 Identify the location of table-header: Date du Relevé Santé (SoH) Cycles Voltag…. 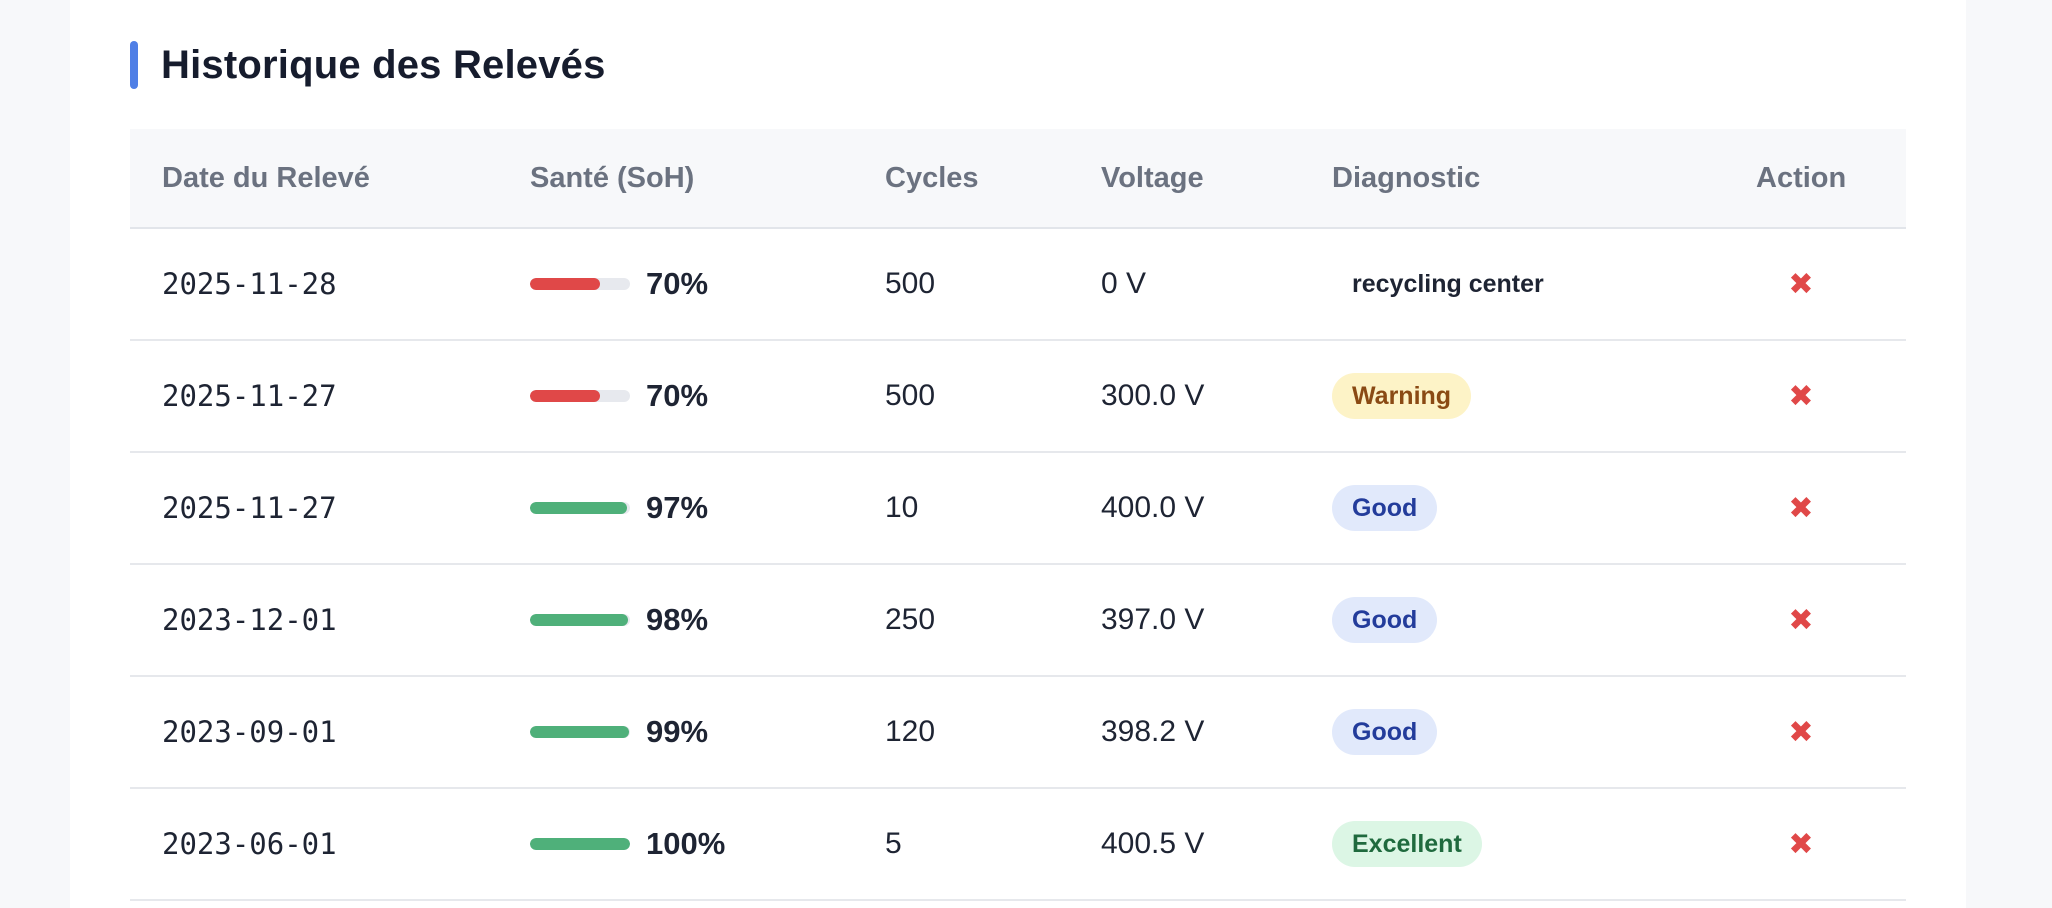
(1018, 179).